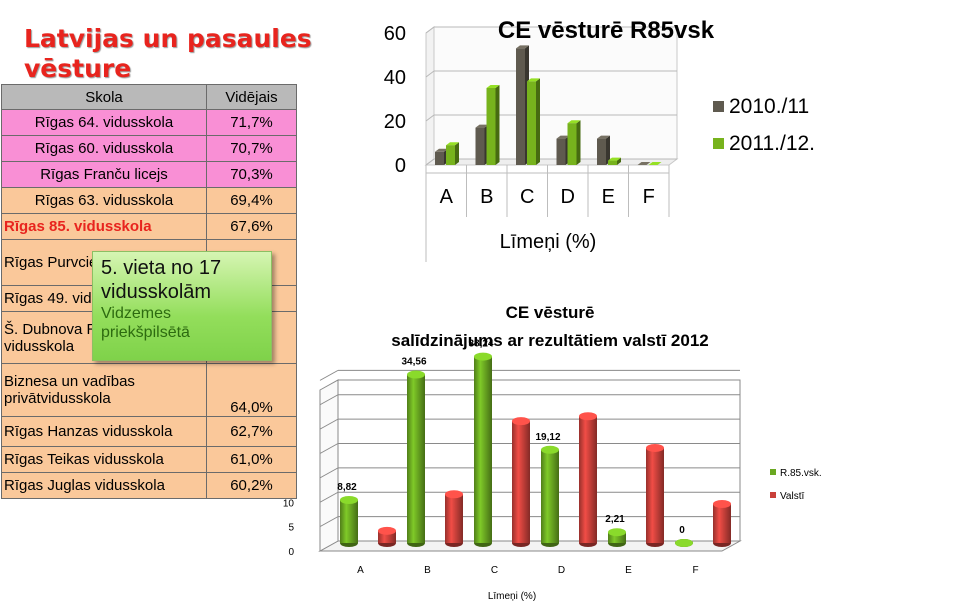 This screenshot has height=613, width=960. Describe the element at coordinates (251, 174) in the screenshot. I see `school-average: 70,3%` at that location.